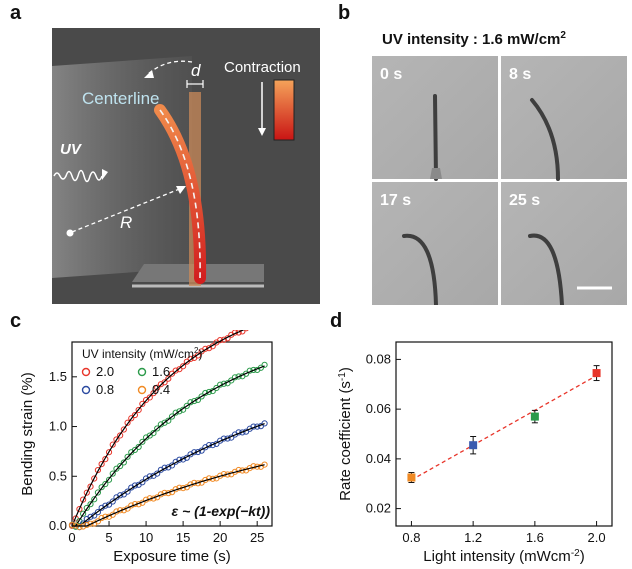  What do you see at coordinates (121, 98) in the screenshot?
I see `centerline-label: Centerline` at bounding box center [121, 98].